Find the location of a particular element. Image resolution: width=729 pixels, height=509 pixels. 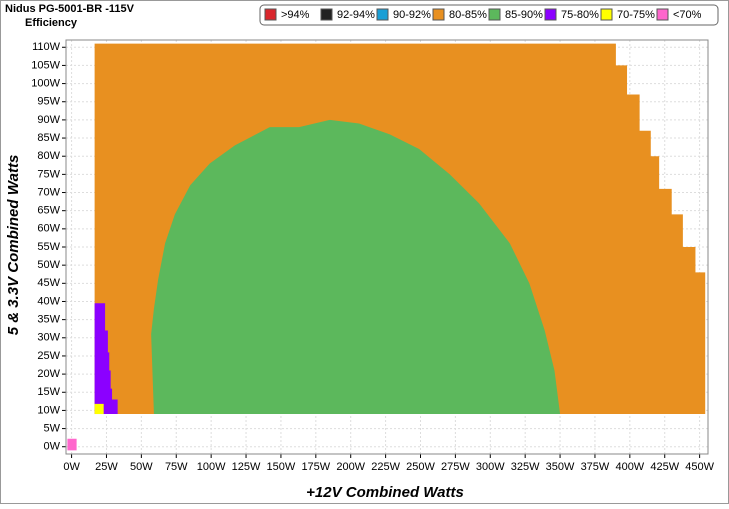

legend-label: 92-94% is located at coordinates (356, 15).